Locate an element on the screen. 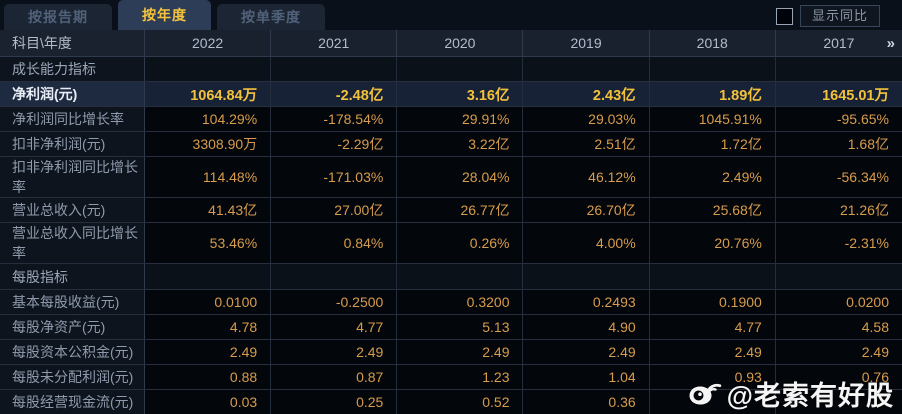  value-cell: 3.22亿 is located at coordinates (460, 144).